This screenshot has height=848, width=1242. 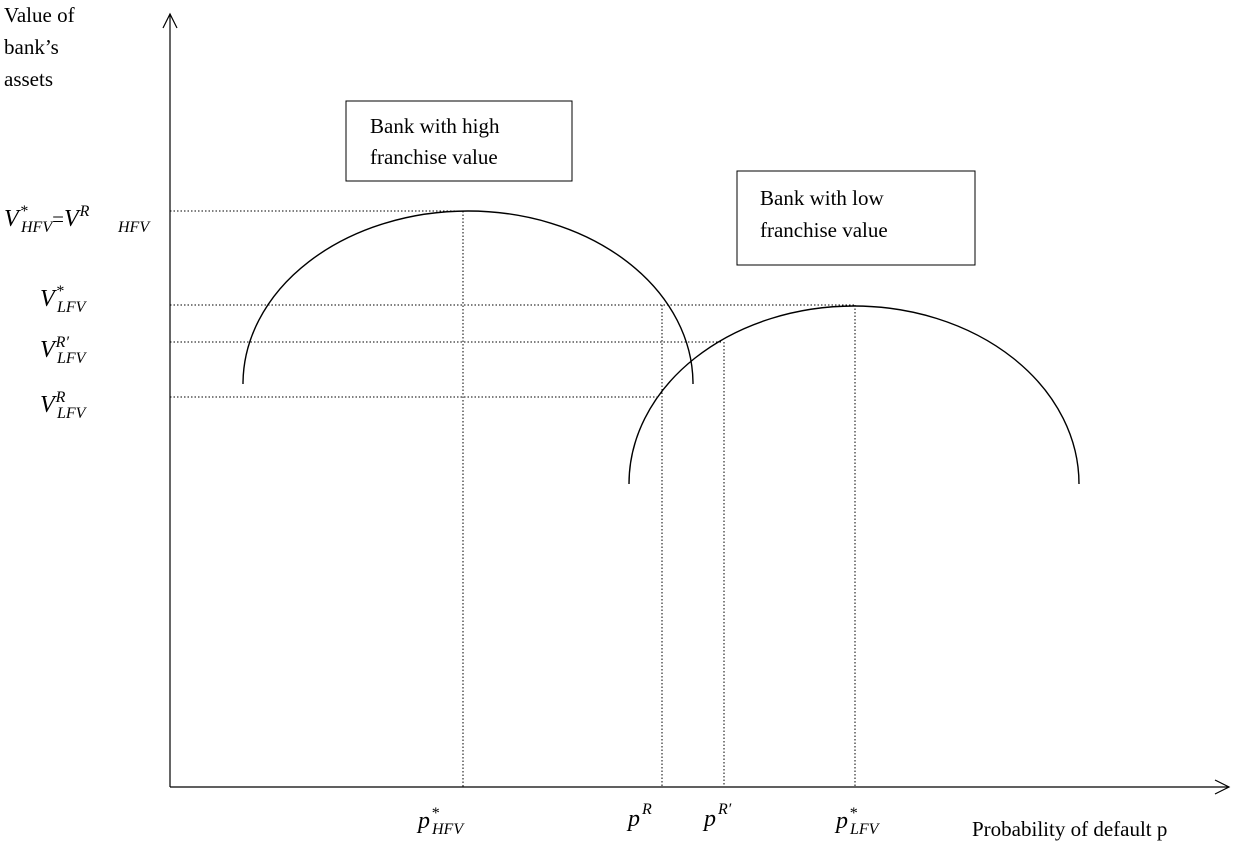 What do you see at coordinates (854, 395) in the screenshot?
I see `low-fv-curve` at bounding box center [854, 395].